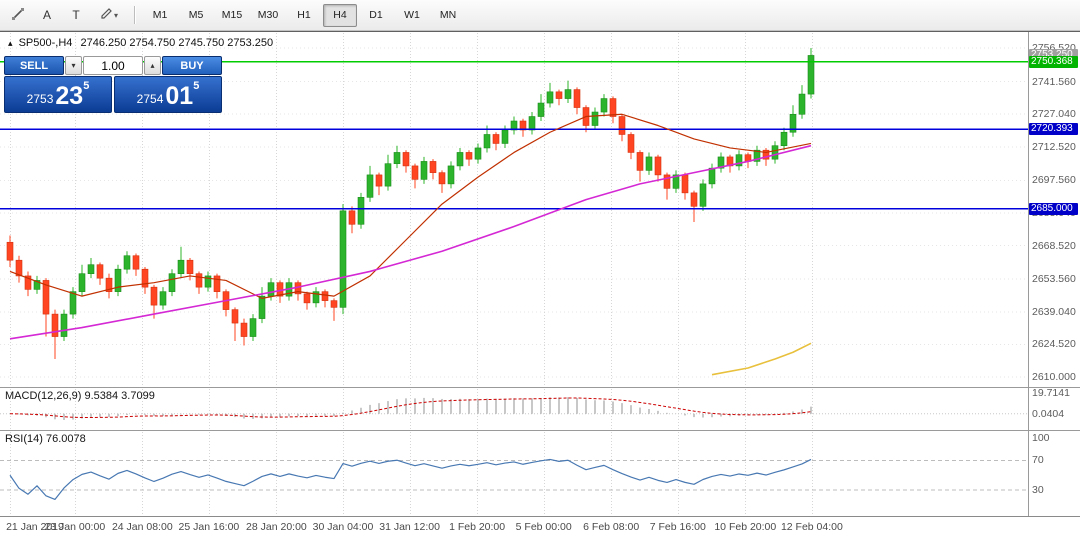 The width and height of the screenshot is (1080, 537). I want to click on support-line2-price-marker: 2685.000, so click(1053, 208).